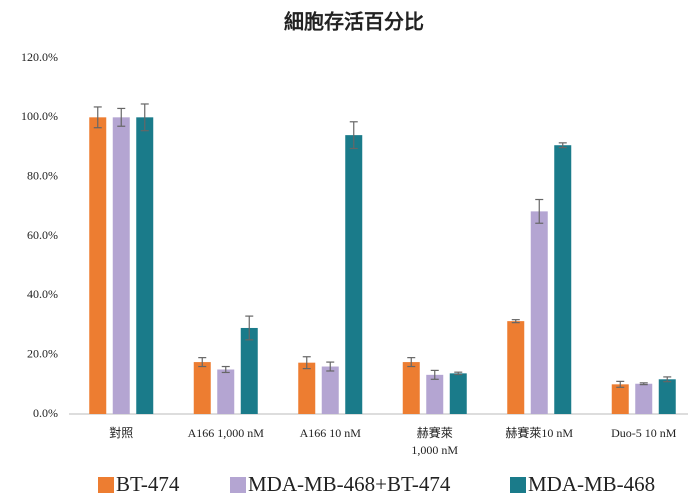  I want to click on y-tick-label: 100.0%, so click(39, 116).